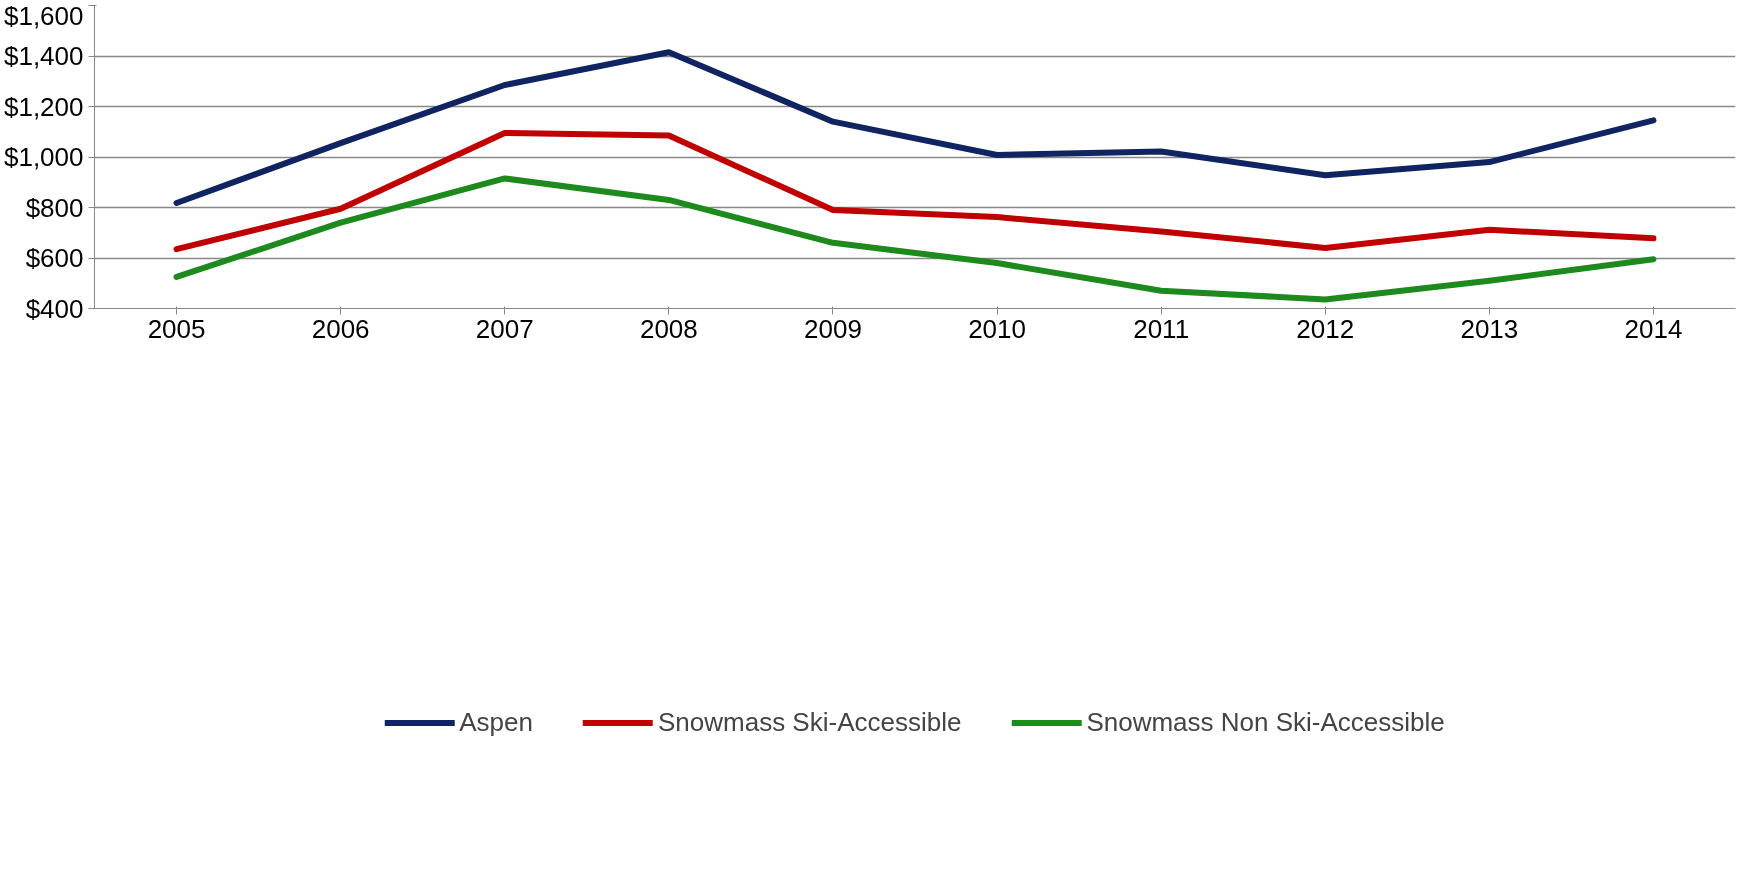  What do you see at coordinates (176, 328) in the screenshot?
I see `x-tick-label: 2005` at bounding box center [176, 328].